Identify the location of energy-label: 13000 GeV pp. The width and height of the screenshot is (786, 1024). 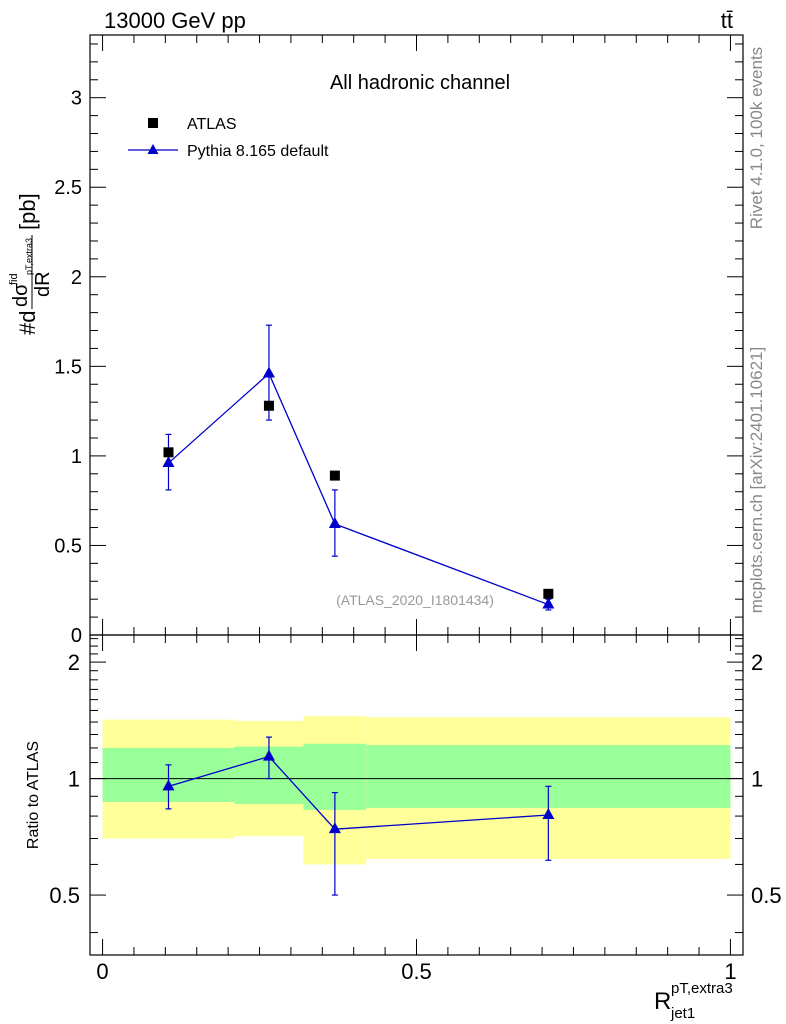
(175, 20).